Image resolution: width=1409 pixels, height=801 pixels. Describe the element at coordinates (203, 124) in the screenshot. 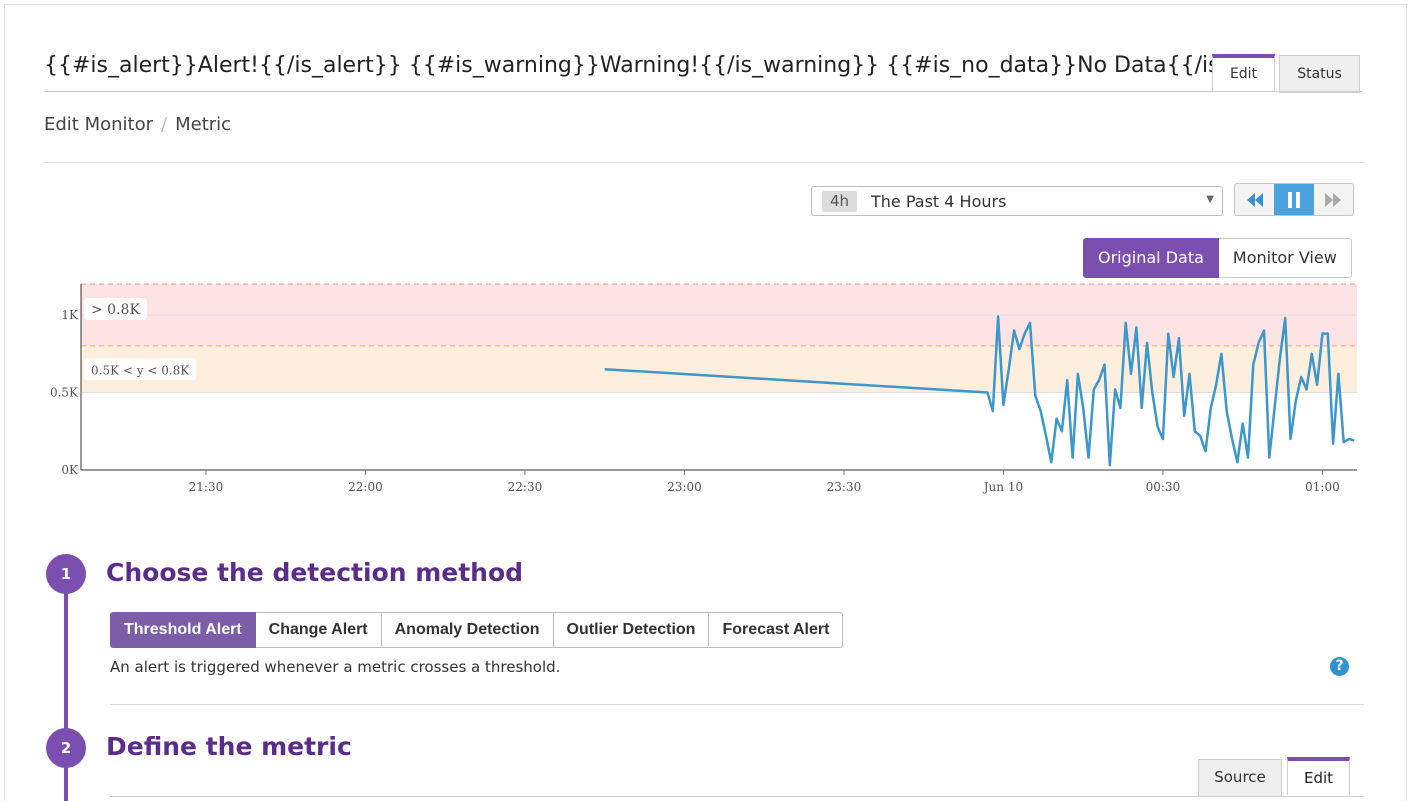

I see `breadcrumb-current: Metric` at that location.